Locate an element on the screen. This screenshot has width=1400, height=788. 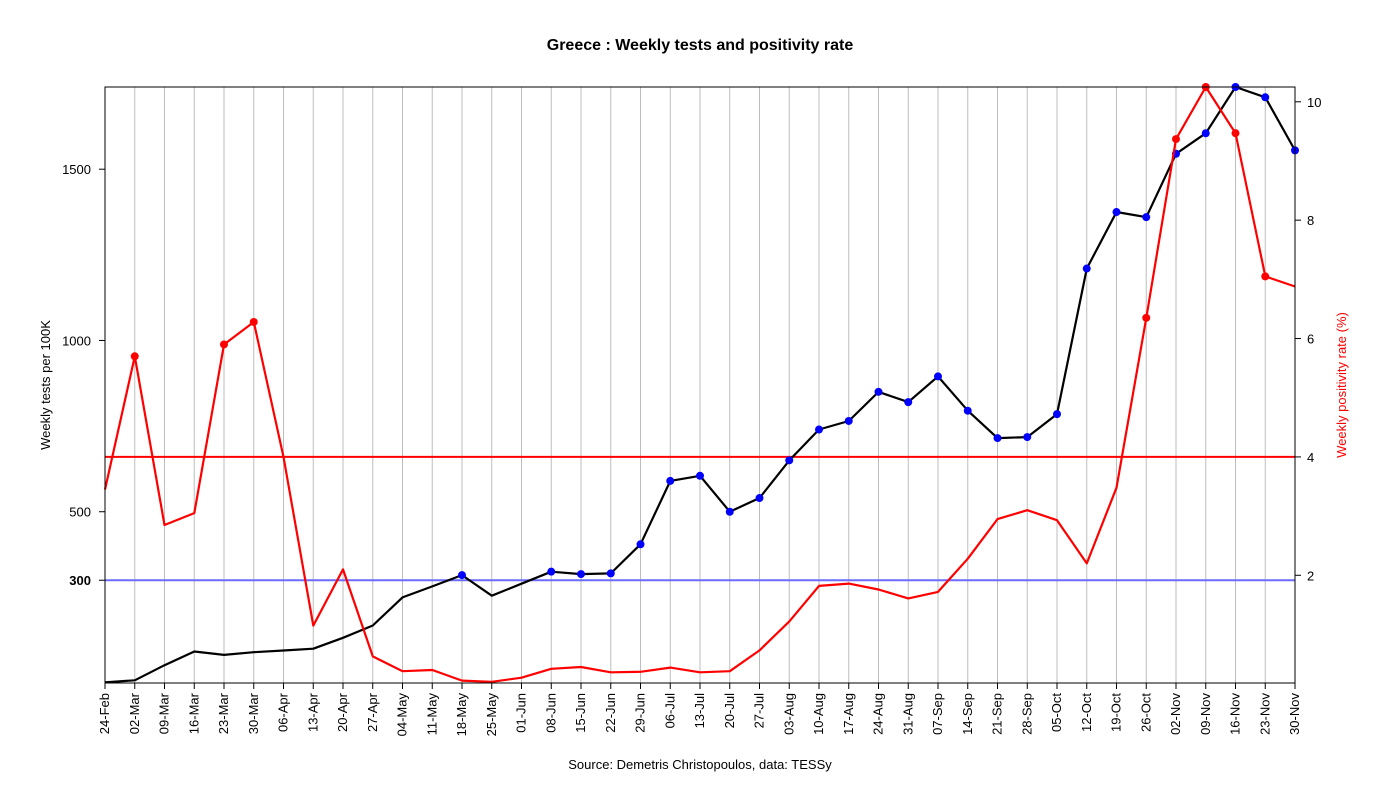
x-tick-label: 13-Apr is located at coordinates (312, 712).